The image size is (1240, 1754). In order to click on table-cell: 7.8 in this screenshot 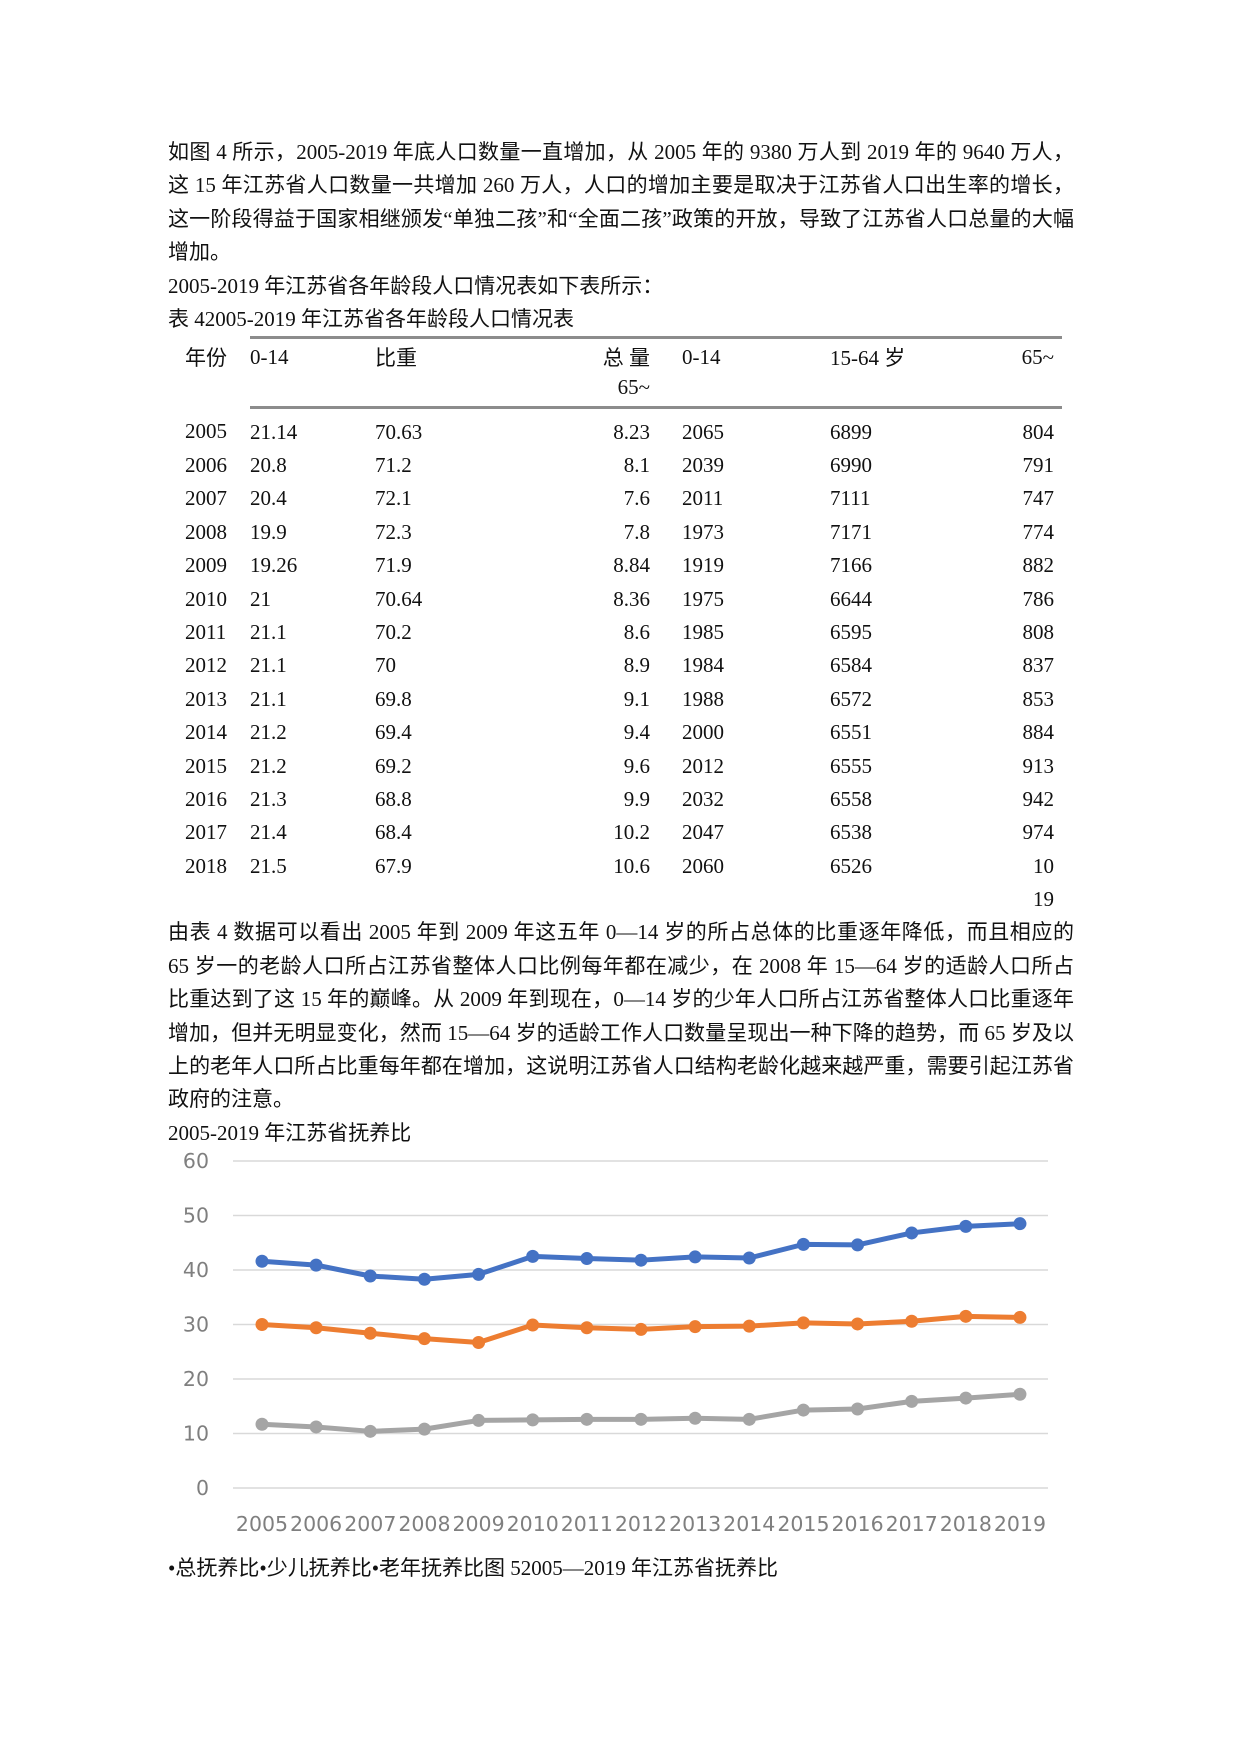, I will do `click(636, 531)`.